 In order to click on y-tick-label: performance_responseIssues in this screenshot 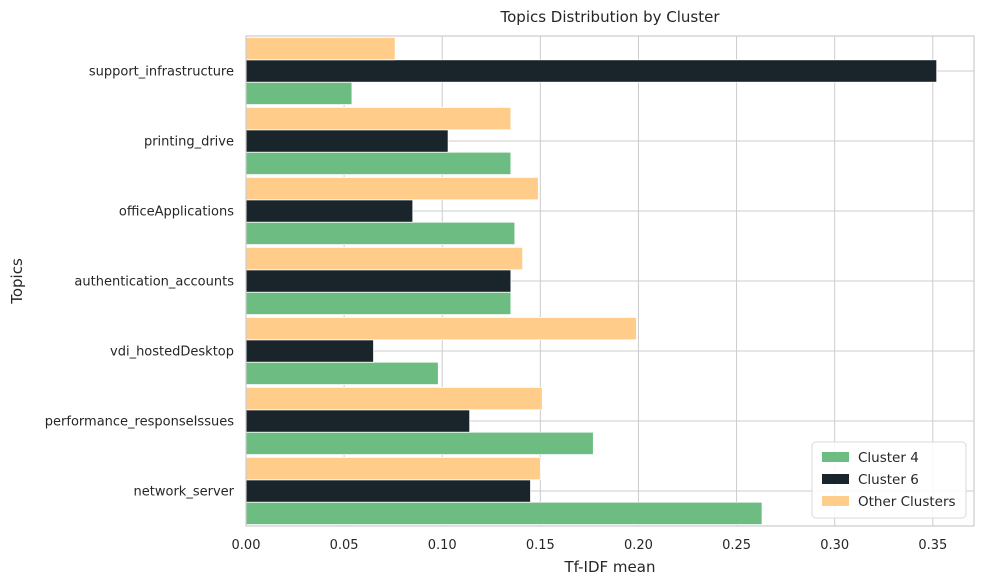, I will do `click(139, 422)`.